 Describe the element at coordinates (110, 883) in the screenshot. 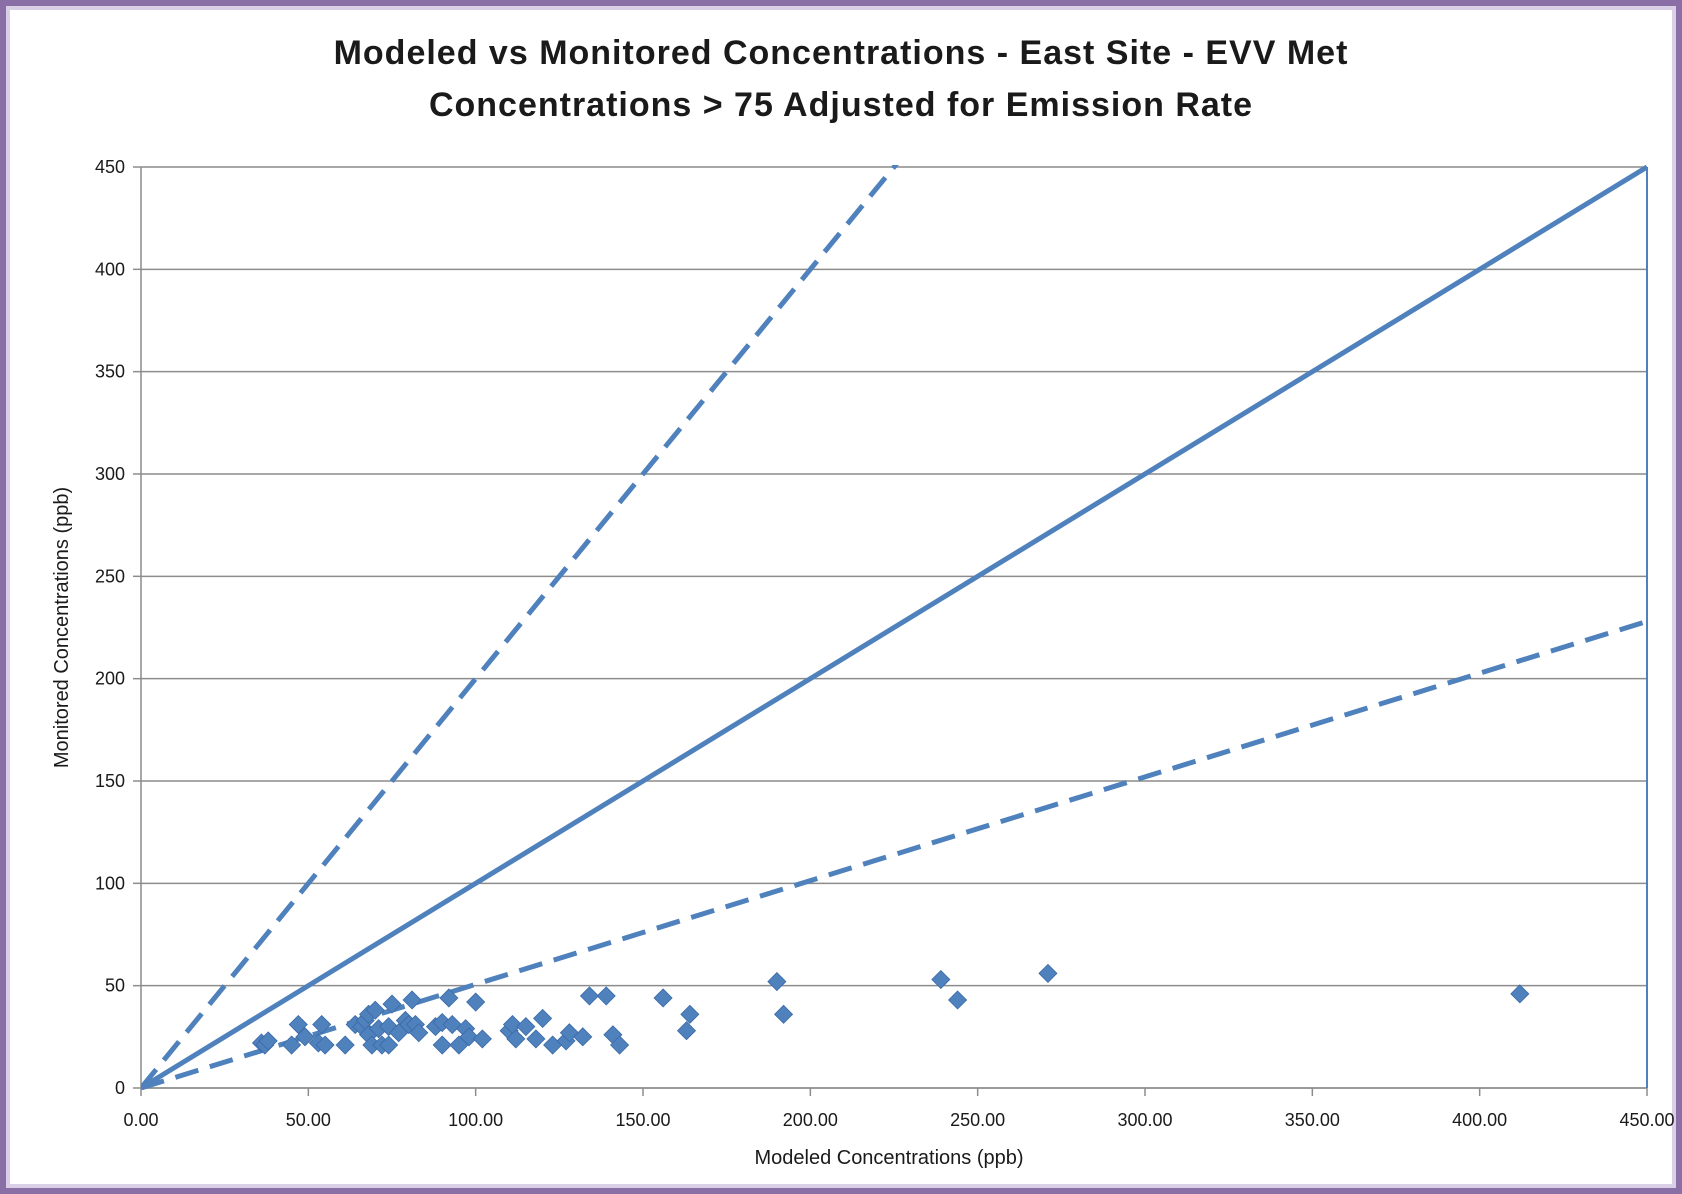

I see `y-tick-label: 100` at that location.